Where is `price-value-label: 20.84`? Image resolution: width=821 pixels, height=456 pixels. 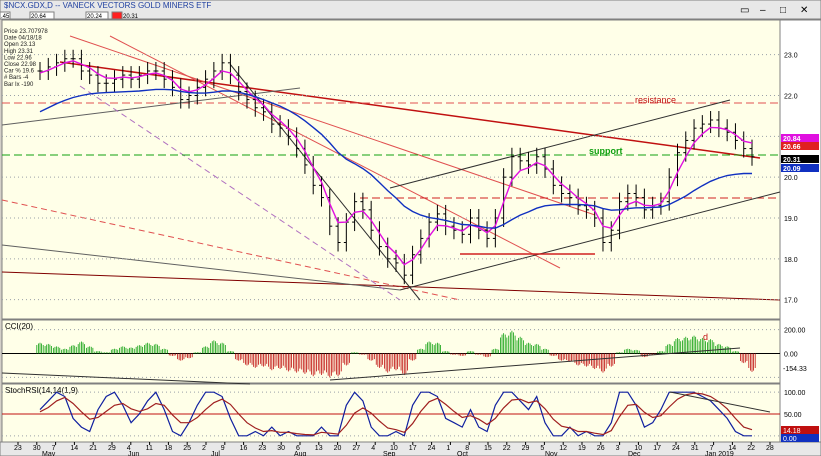
price-value-label: 20.84 is located at coordinates (800, 138).